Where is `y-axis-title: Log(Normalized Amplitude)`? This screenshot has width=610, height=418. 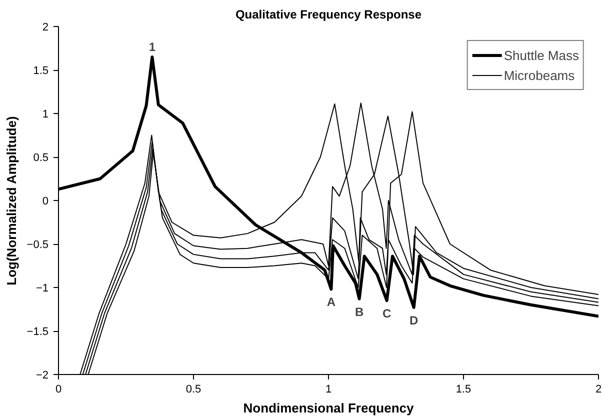 y-axis-title: Log(Normalized Amplitude) is located at coordinates (11, 201).